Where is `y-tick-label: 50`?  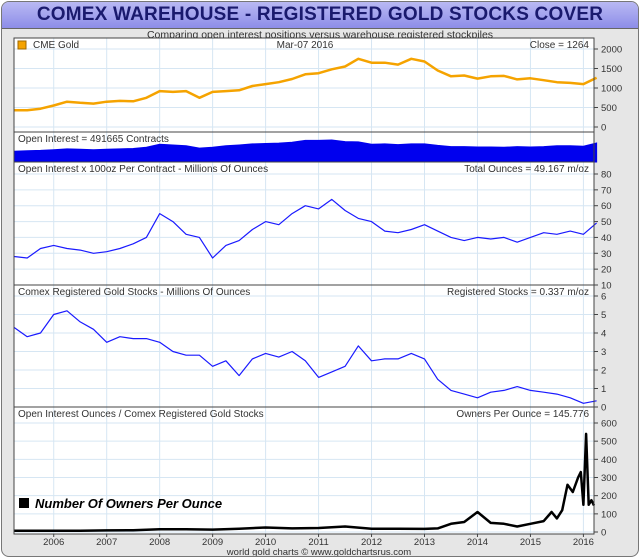
y-tick-label: 50 is located at coordinates (606, 222).